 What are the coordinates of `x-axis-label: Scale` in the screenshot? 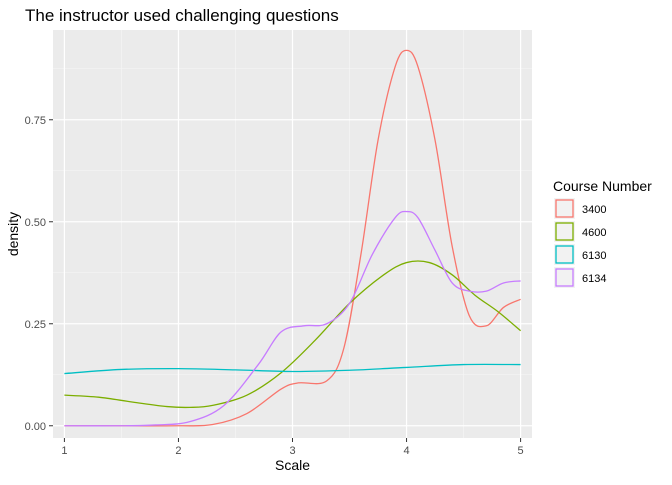 It's located at (292, 465).